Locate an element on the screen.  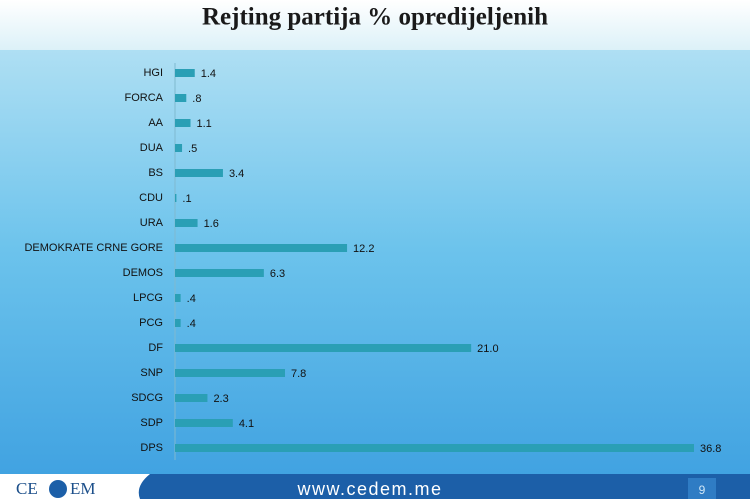
logo-left: CE is located at coordinates (27, 488).